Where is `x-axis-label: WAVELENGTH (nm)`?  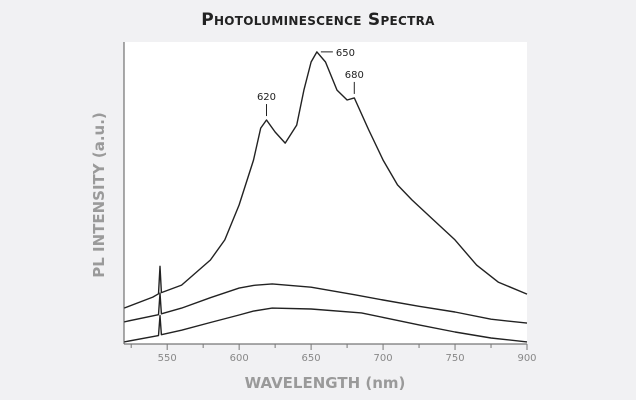 x-axis-label: WAVELENGTH (nm) is located at coordinates (325, 383).